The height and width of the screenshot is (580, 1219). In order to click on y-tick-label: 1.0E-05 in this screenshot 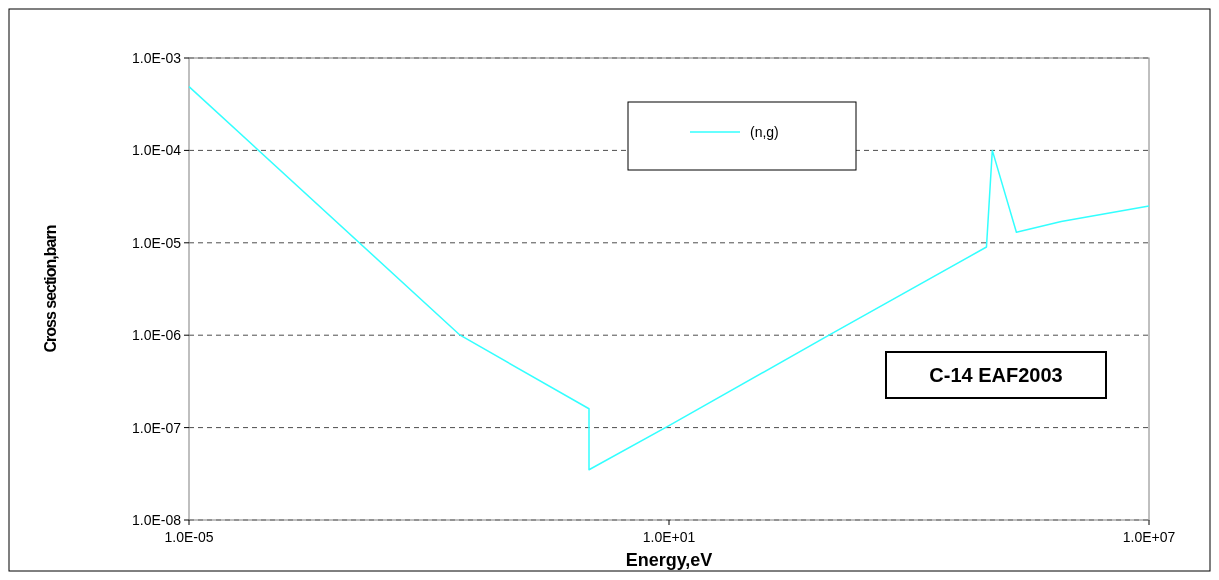, I will do `click(156, 242)`.